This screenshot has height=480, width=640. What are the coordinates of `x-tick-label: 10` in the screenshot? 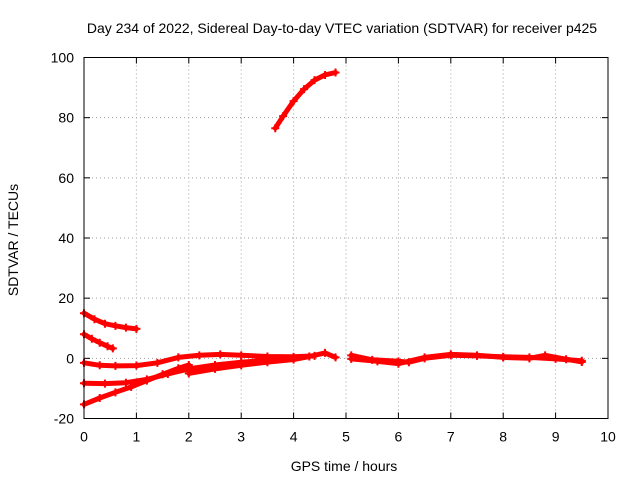 It's located at (608, 437).